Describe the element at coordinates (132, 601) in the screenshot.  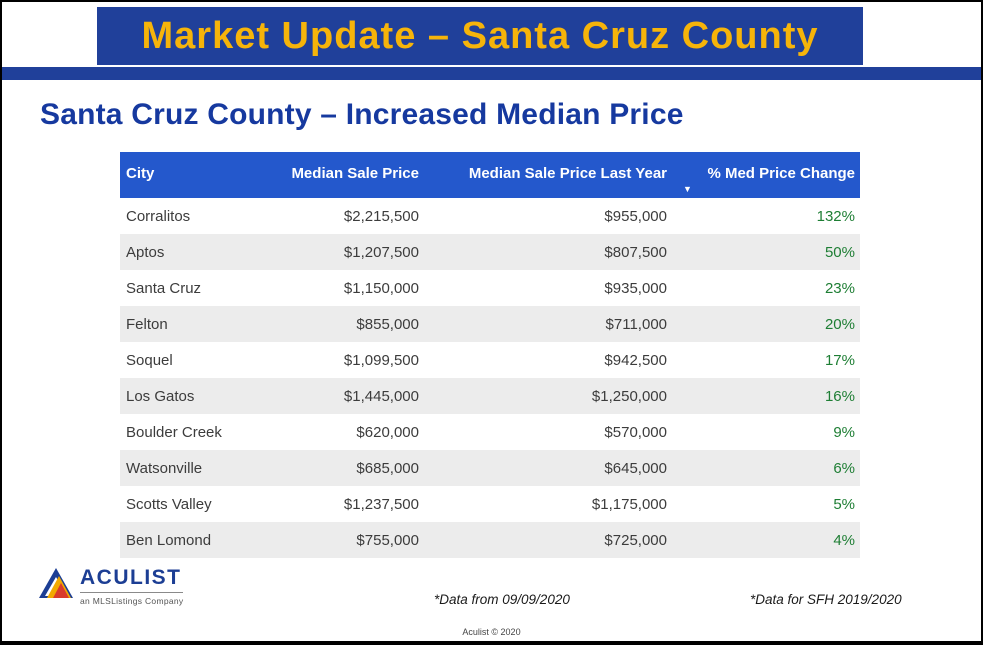
I see `logo-tagline: an MLSListings Company` at that location.